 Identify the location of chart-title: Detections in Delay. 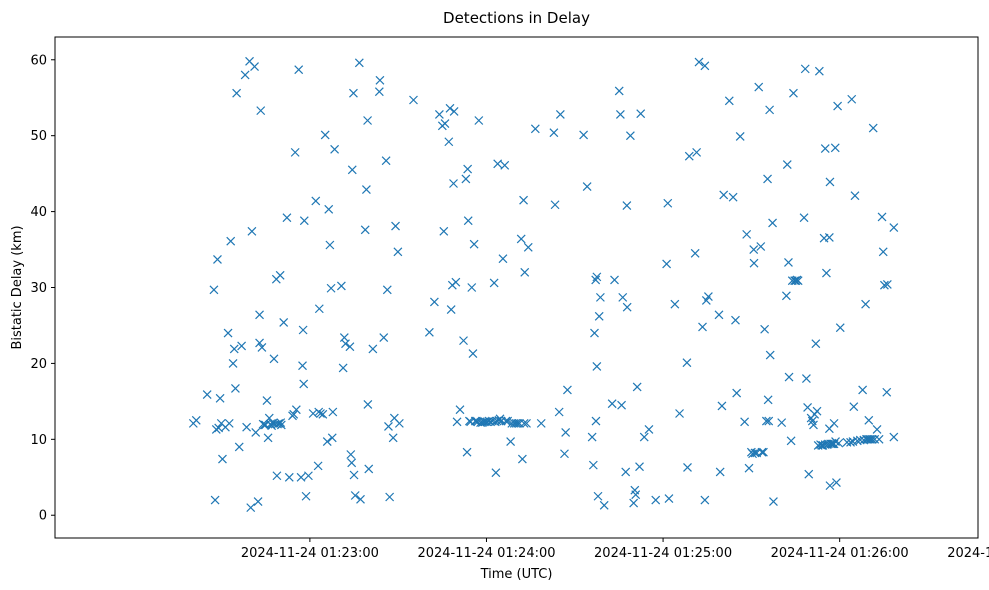
(516, 18).